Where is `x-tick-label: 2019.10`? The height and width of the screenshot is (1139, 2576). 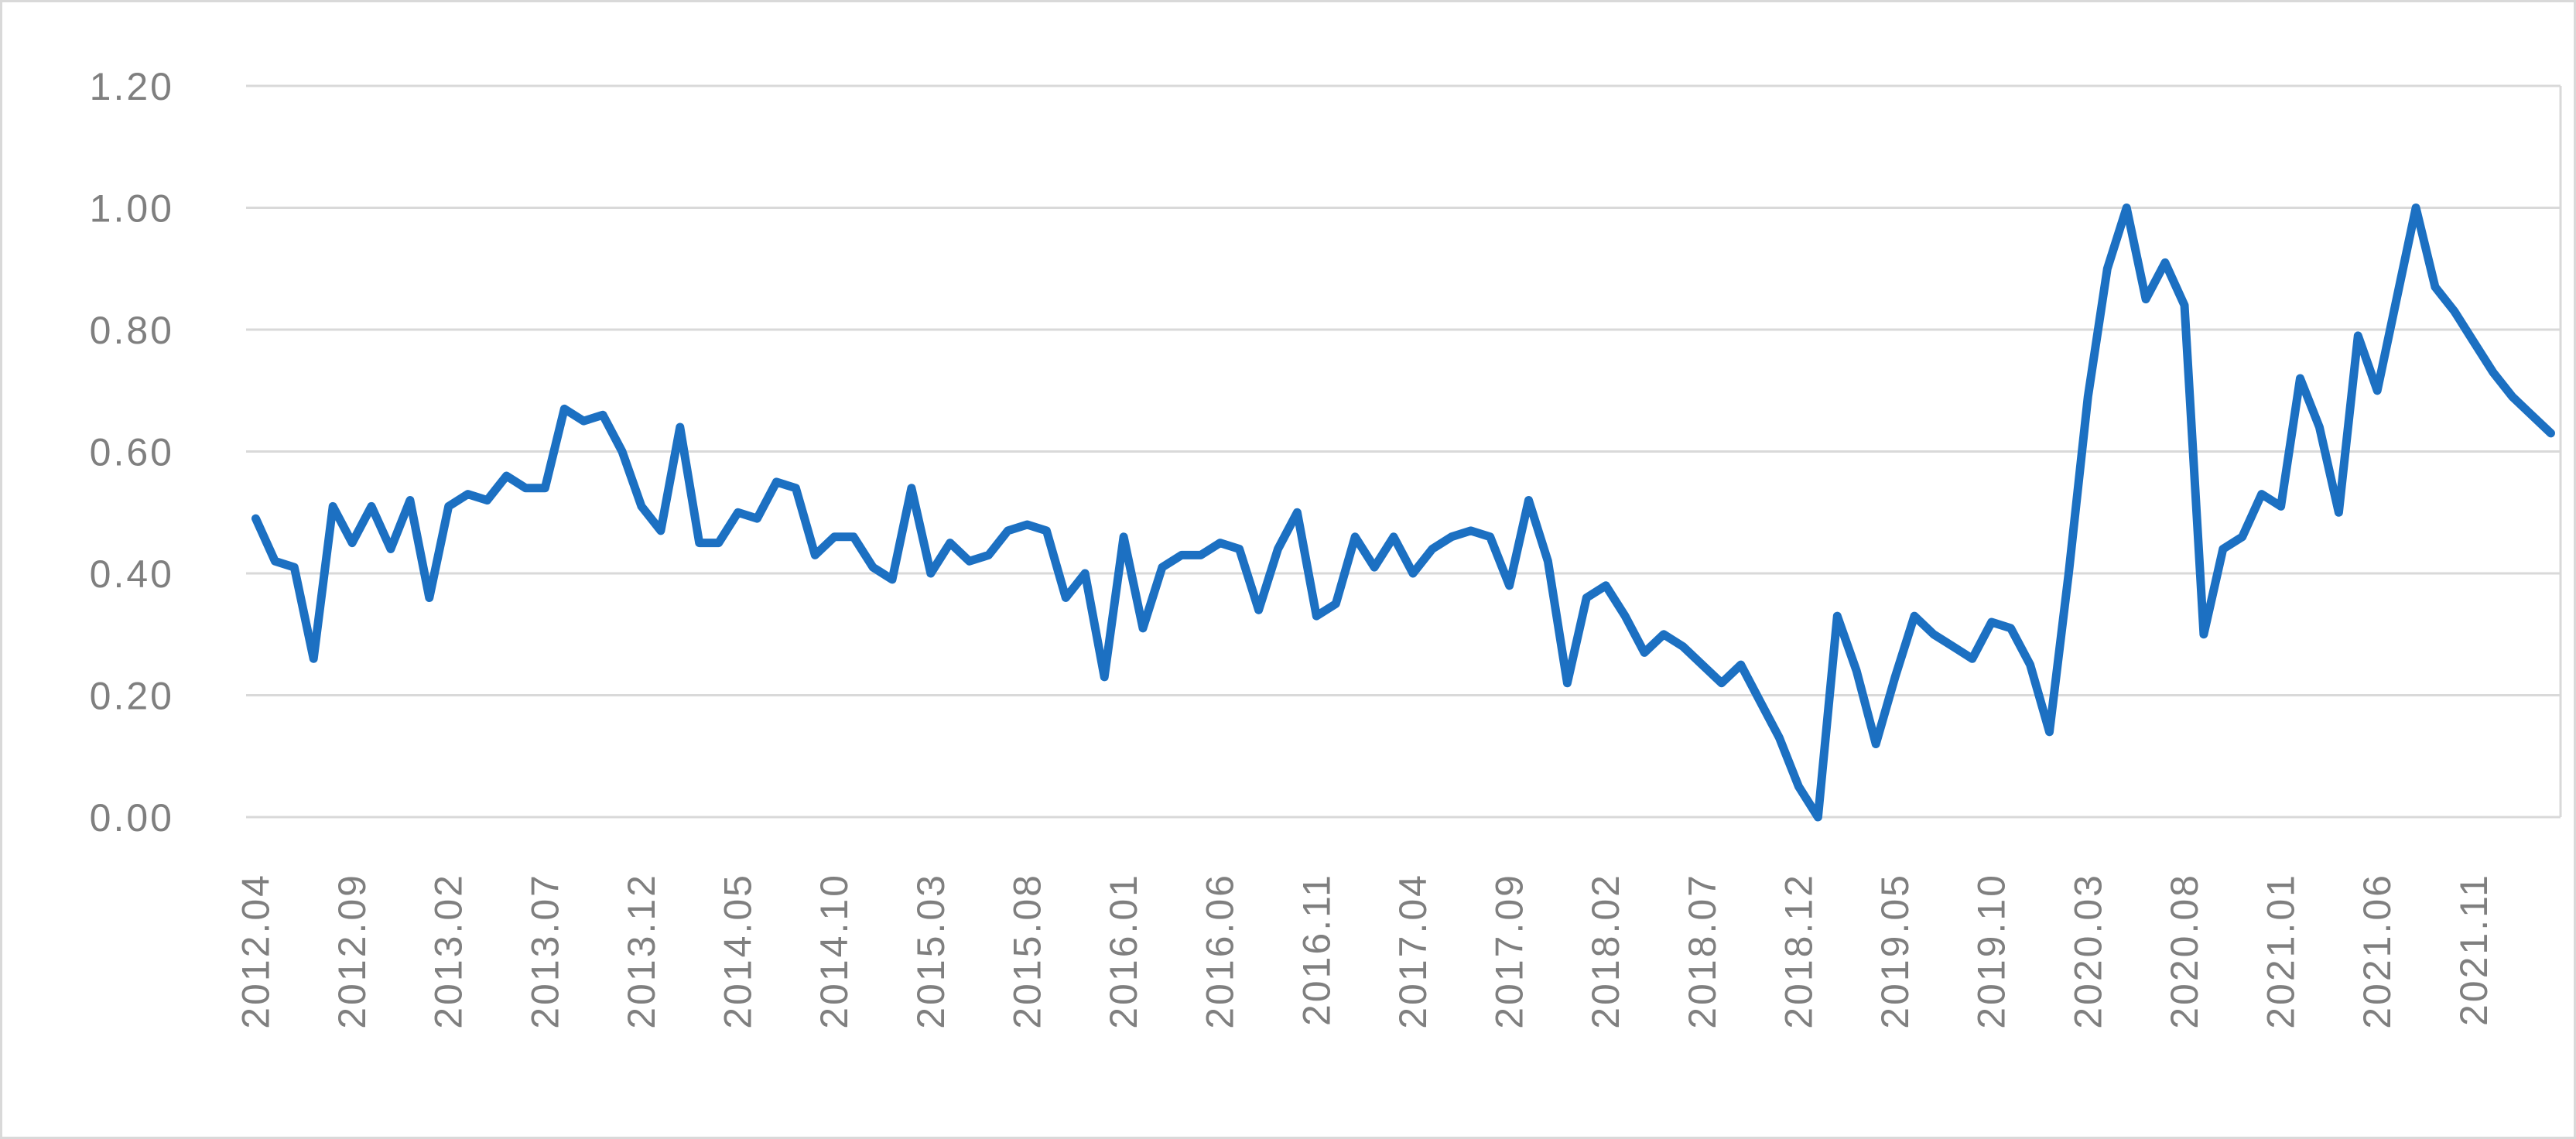
x-tick-label: 2019.10 is located at coordinates (1992, 951).